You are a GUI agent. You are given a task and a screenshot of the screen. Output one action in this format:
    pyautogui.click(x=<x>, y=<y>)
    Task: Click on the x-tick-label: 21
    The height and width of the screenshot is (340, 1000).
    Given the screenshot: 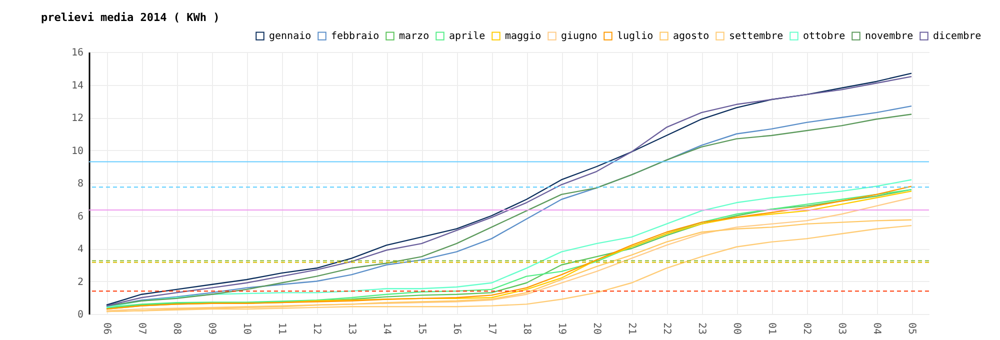 What is the action you would take?
    pyautogui.click(x=631, y=328)
    